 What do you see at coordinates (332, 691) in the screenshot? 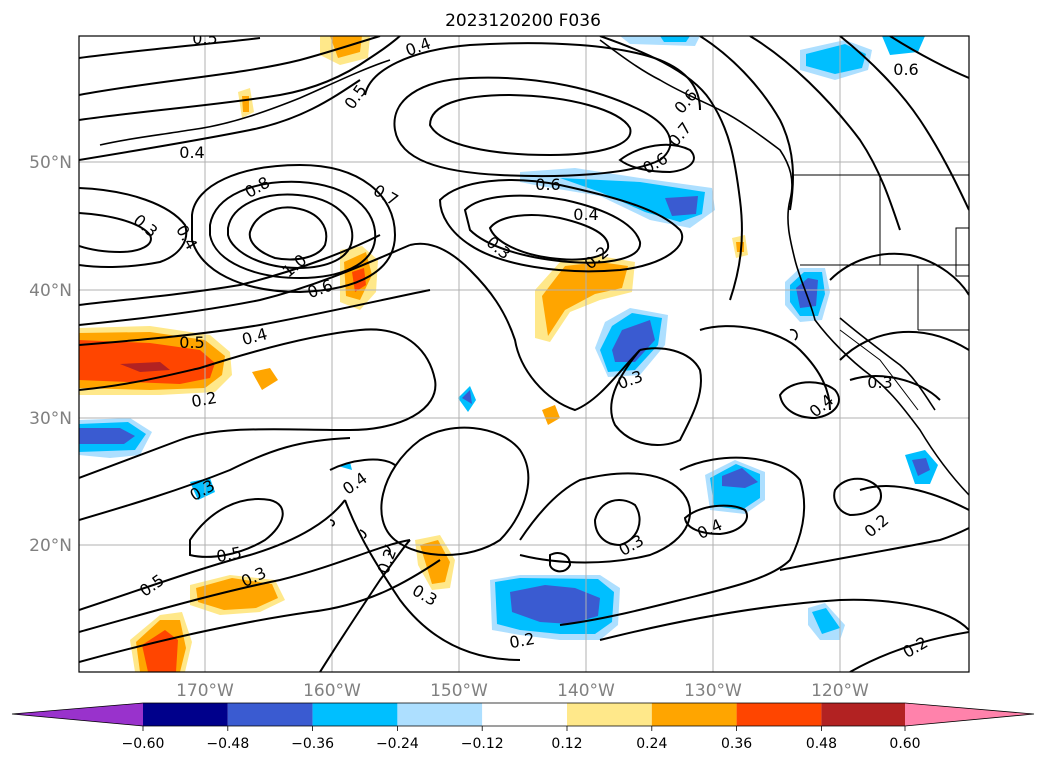
I see `lon-label: 160°W` at bounding box center [332, 691].